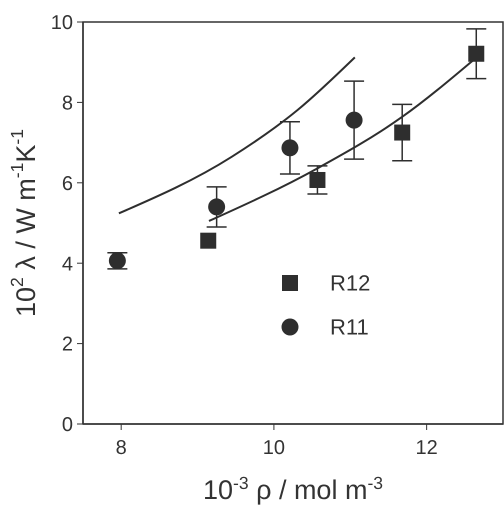  I want to click on x-tick-label: 8, so click(121, 448).